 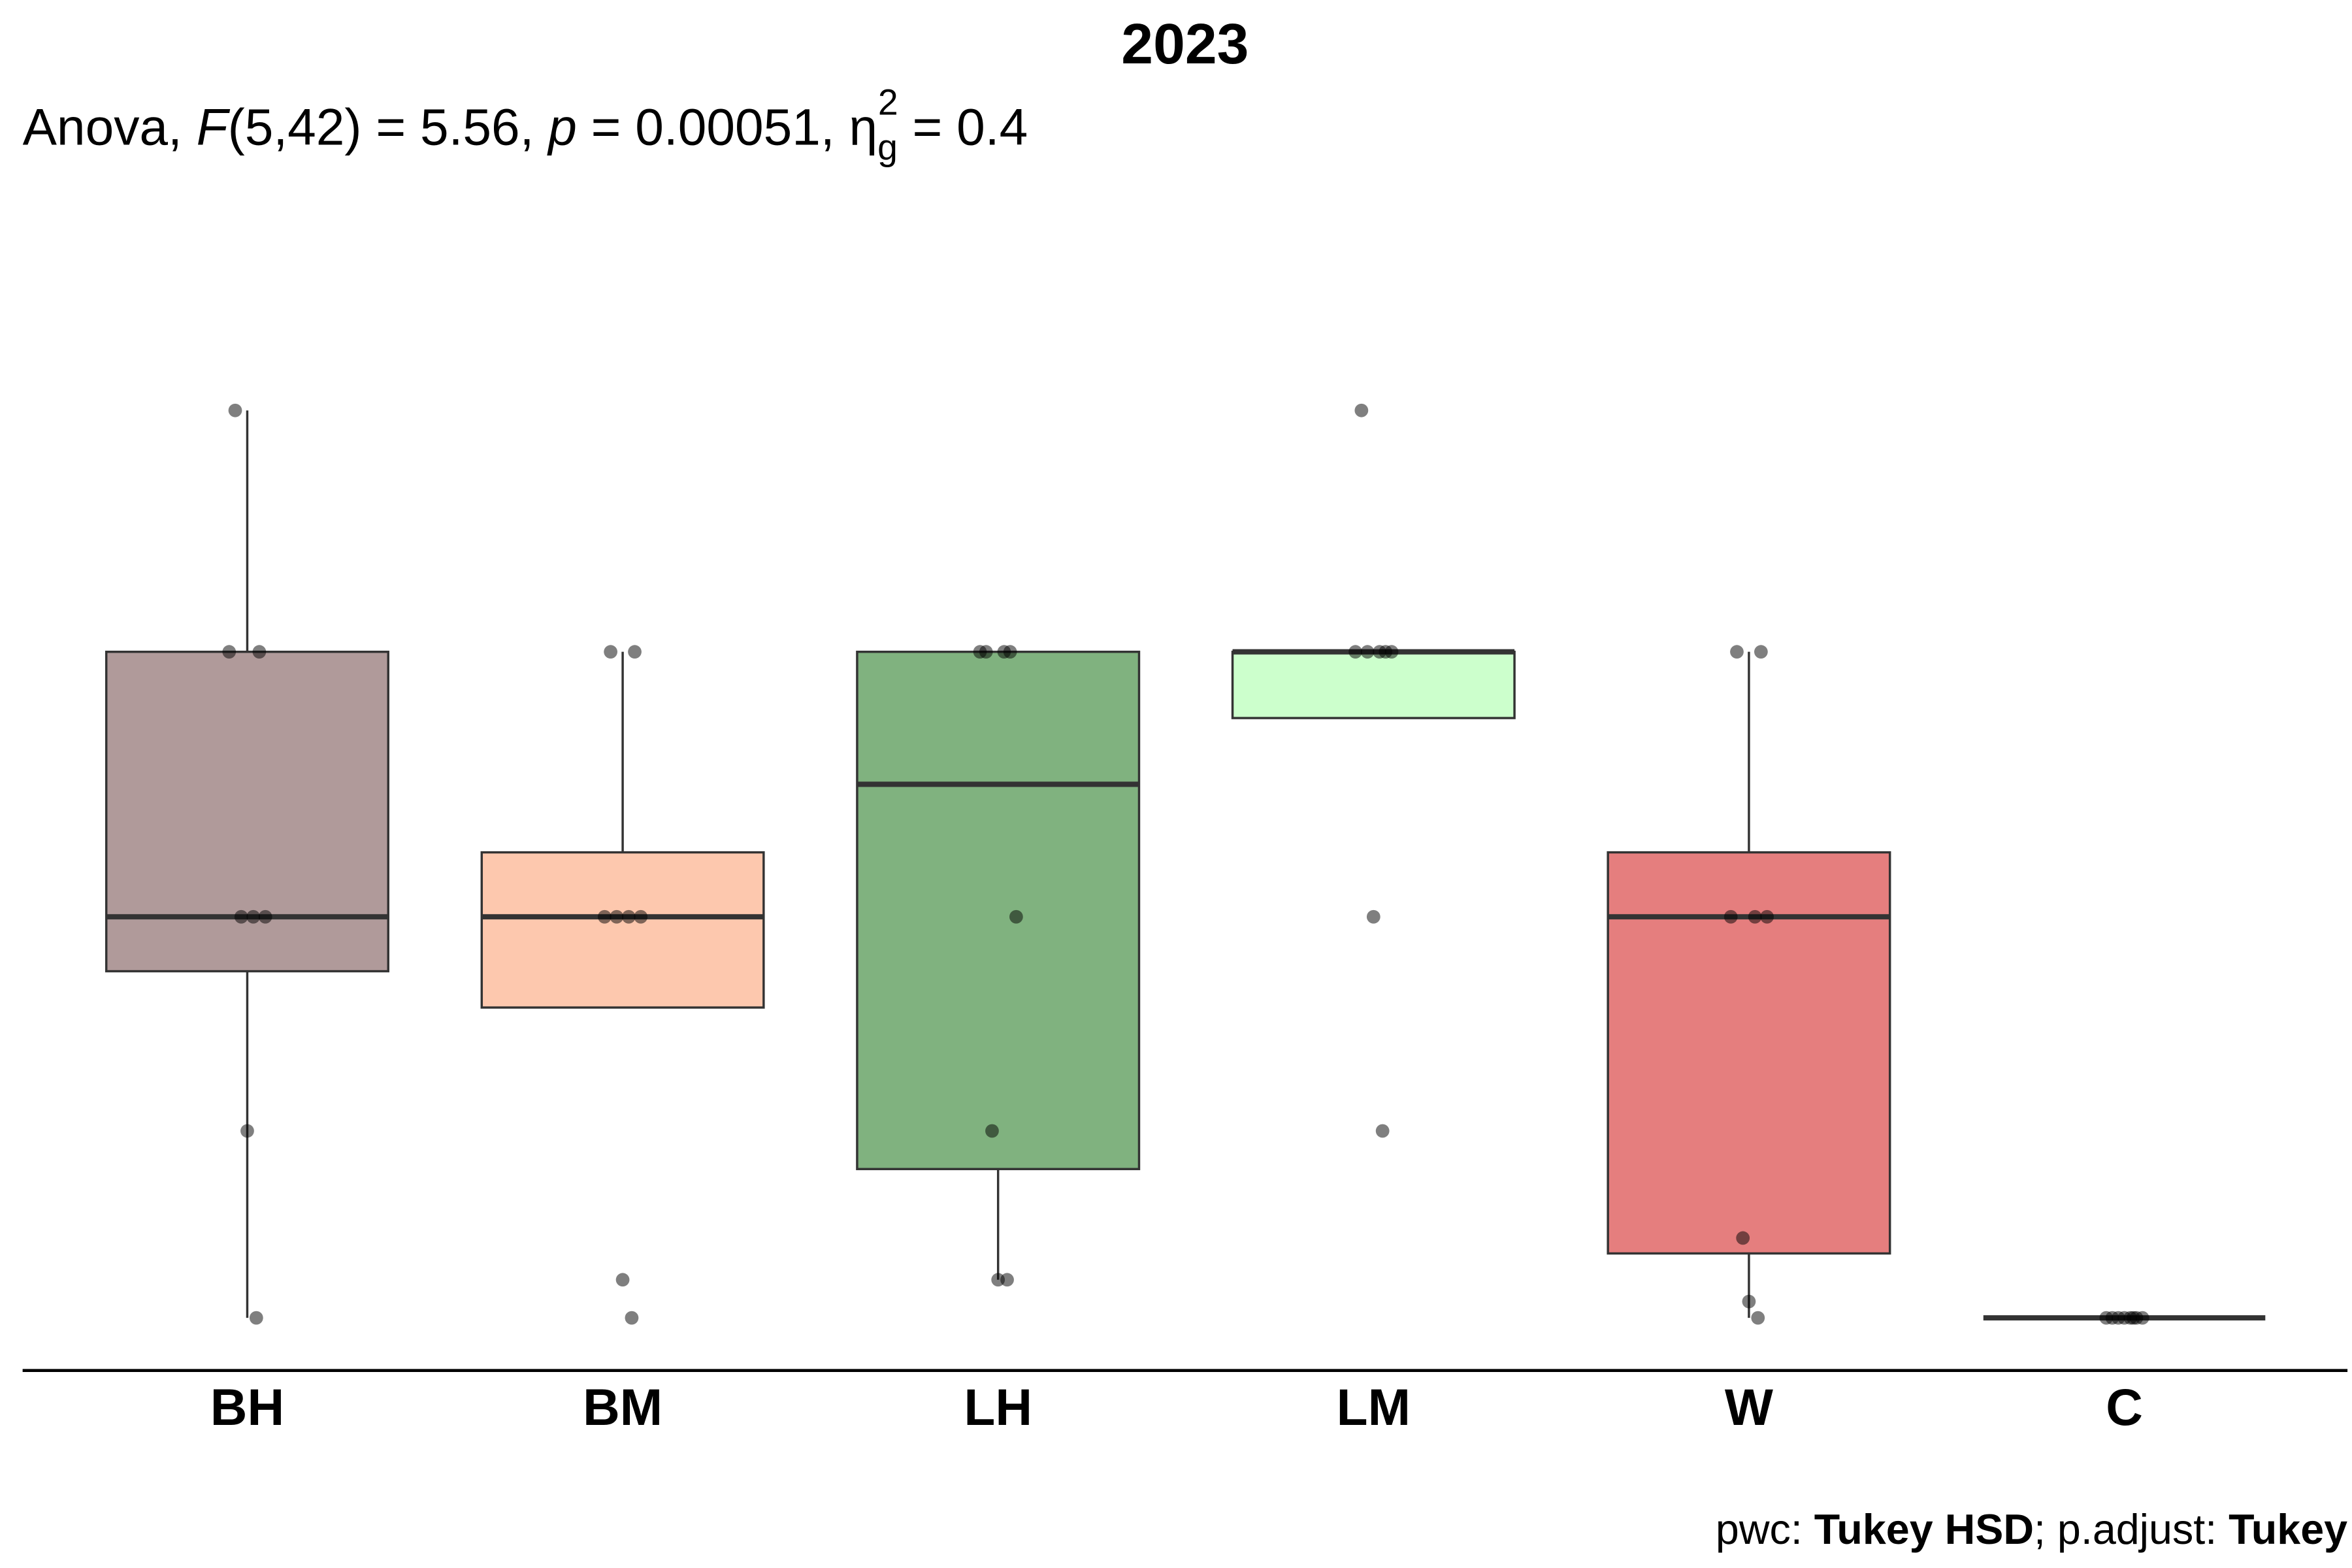 What do you see at coordinates (2131, 1529) in the screenshot?
I see `caption-part: ; p.adjust:` at bounding box center [2131, 1529].